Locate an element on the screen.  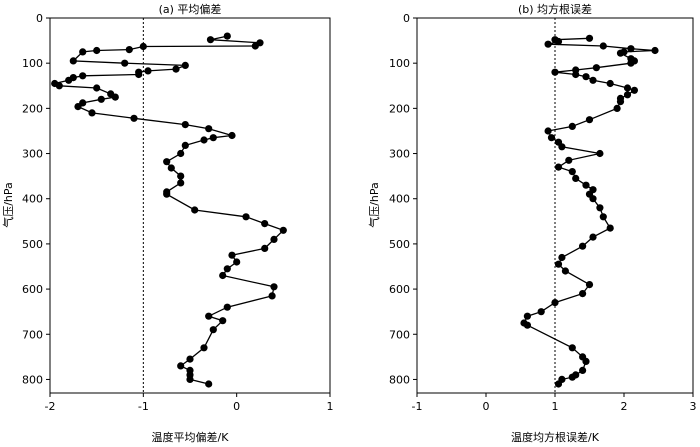
panel-a-x-tick-label: -2 is located at coordinates (50, 406).